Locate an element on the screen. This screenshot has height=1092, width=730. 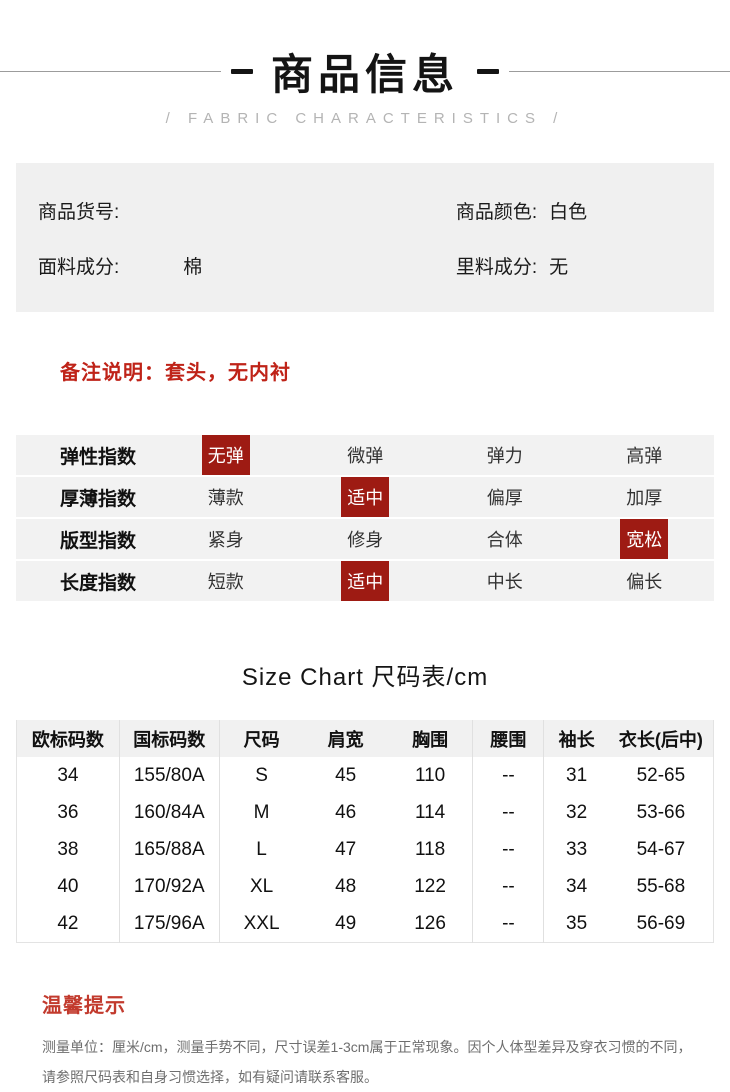
field-value: 白色 is located at coordinates (568, 212).